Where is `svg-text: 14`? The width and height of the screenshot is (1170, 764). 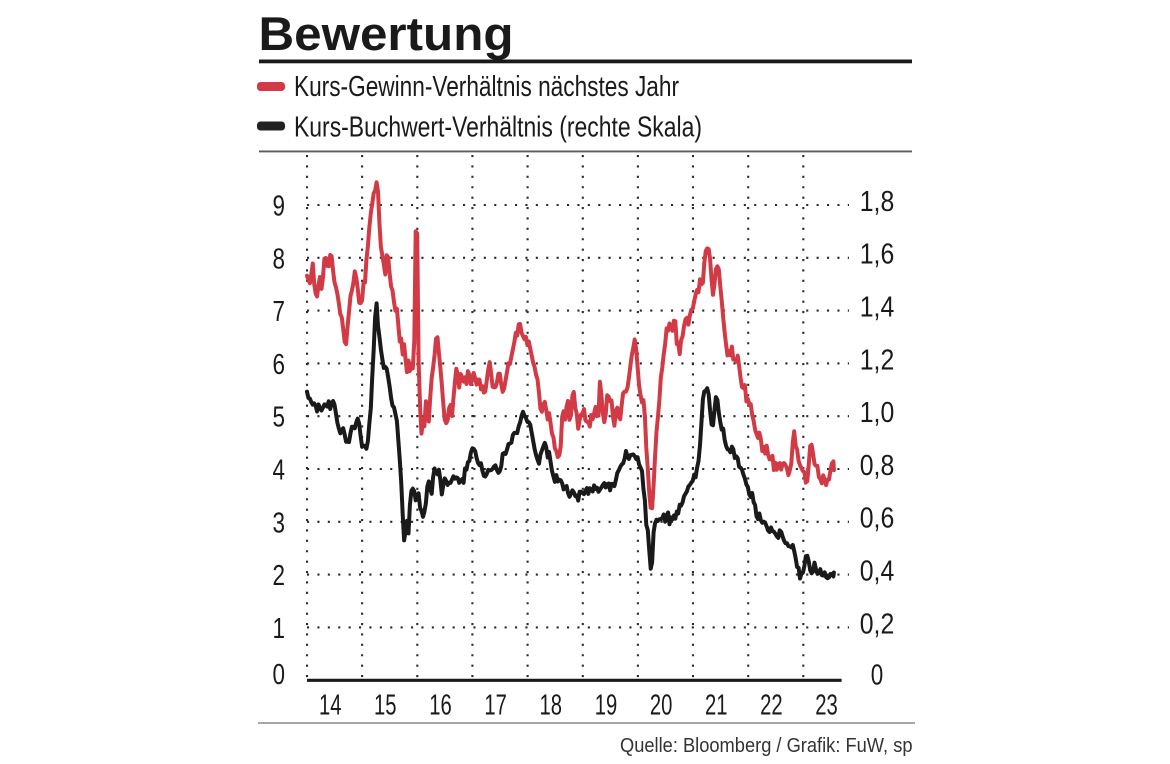 svg-text: 14 is located at coordinates (330, 706).